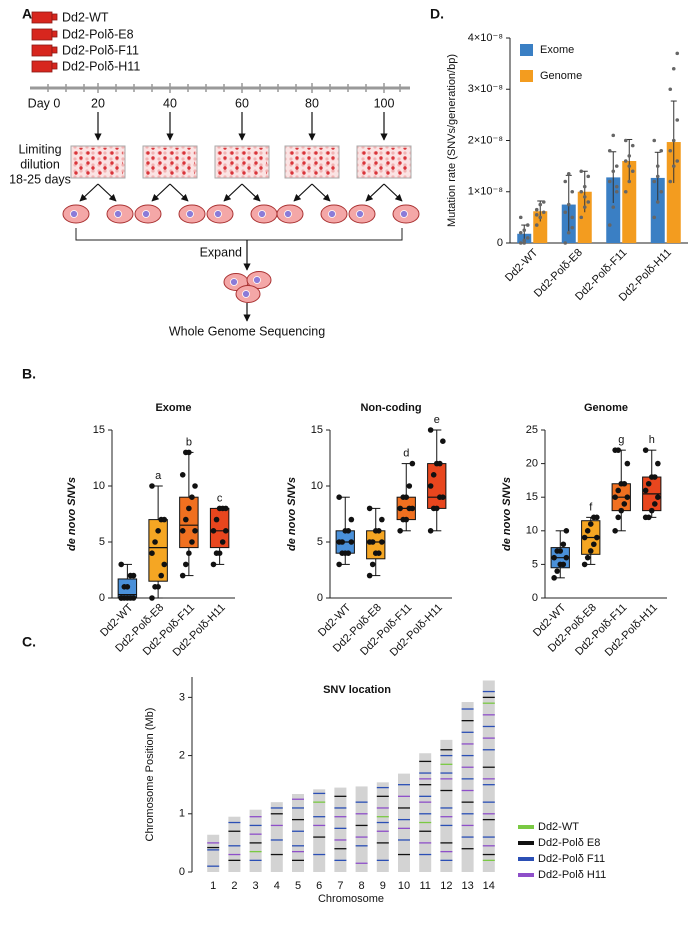 The height and width of the screenshot is (931, 698). Describe the element at coordinates (390, 408) in the screenshot. I see `chart-title: Non-coding` at that location.